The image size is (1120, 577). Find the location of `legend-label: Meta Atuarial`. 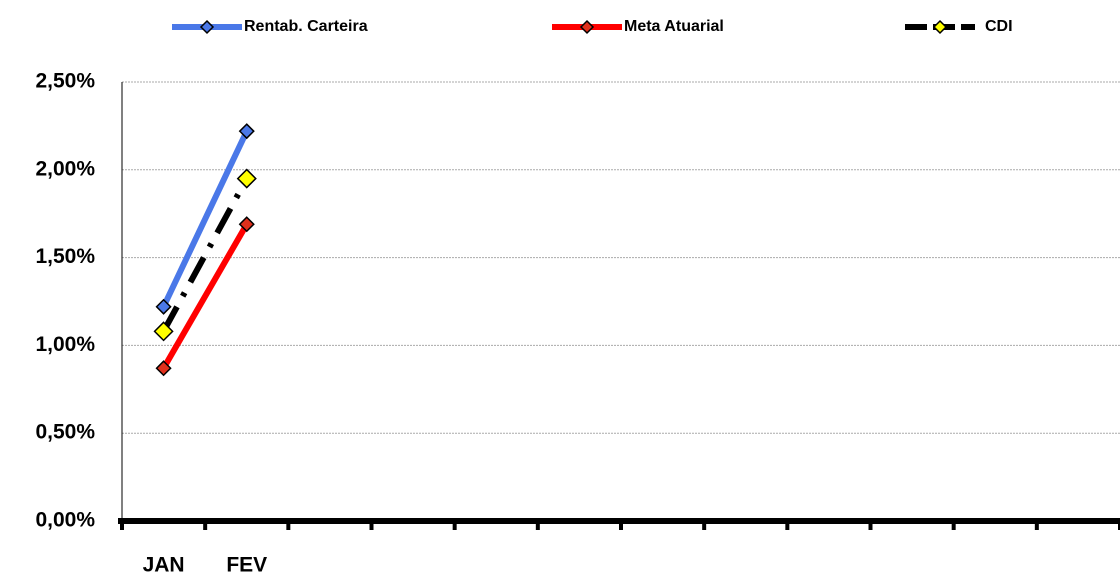

legend-label: Meta Atuarial is located at coordinates (674, 26).